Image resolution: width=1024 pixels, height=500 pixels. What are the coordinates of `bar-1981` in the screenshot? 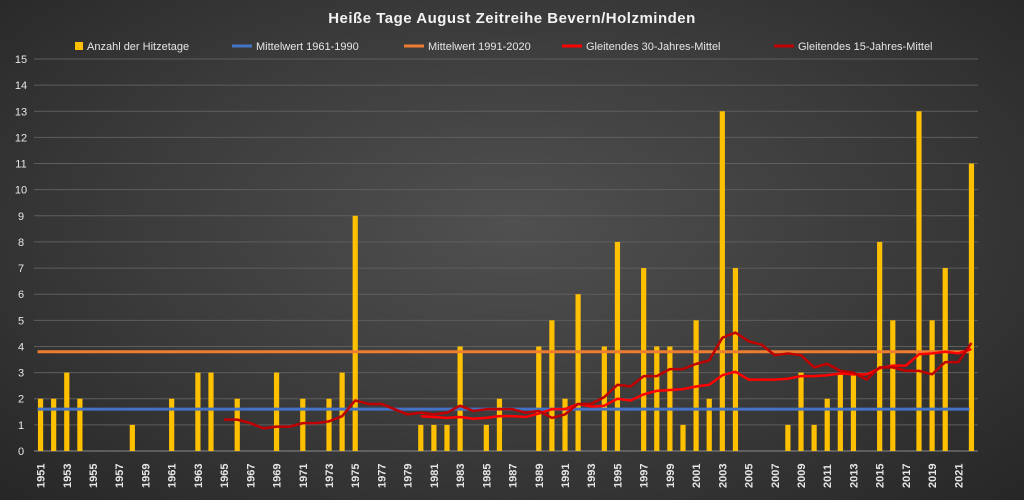 It's located at (434, 437).